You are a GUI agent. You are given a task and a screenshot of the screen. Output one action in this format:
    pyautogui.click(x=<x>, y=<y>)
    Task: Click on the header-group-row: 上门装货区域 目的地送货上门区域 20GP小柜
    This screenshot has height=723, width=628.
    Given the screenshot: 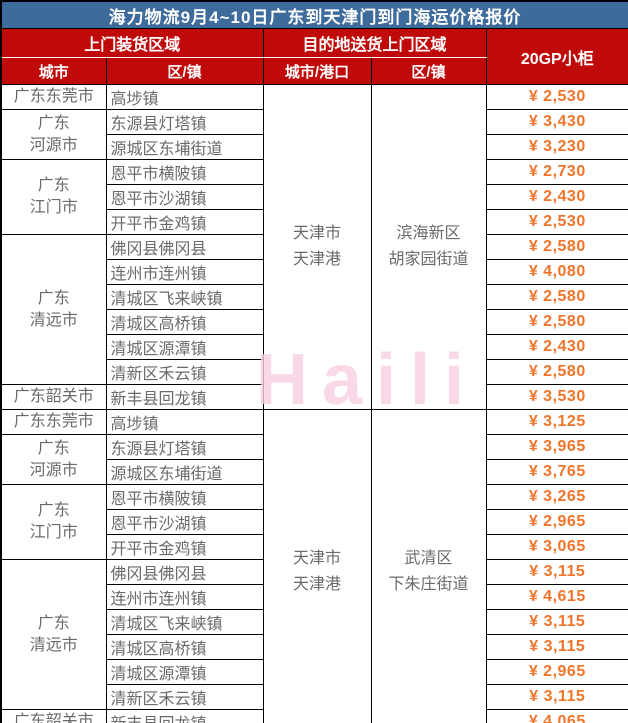 What is the action you would take?
    pyautogui.click(x=314, y=56)
    